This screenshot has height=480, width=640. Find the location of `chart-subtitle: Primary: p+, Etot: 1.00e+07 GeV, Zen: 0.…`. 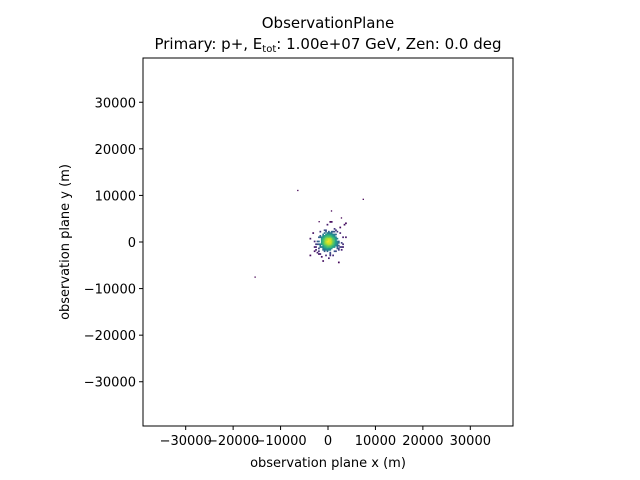

chart-subtitle: Primary: p+, Etot: 1.00e+07 GeV, Zen: 0.… is located at coordinates (320, 45).